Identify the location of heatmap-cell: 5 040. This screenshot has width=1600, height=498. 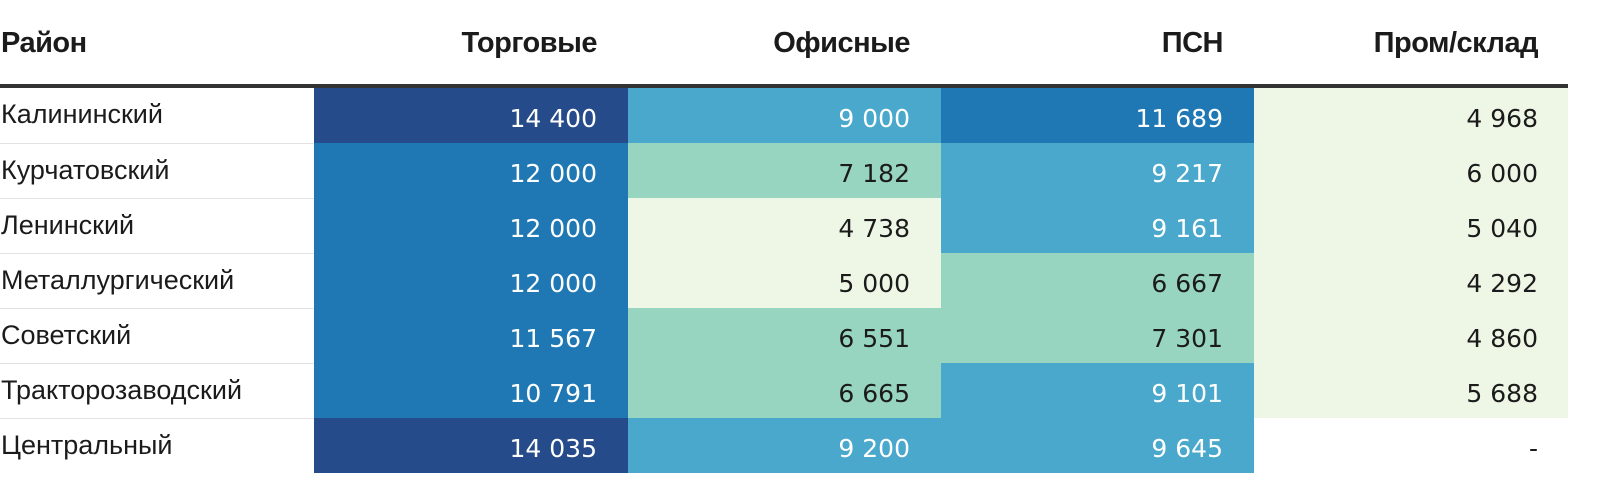
(1411, 225).